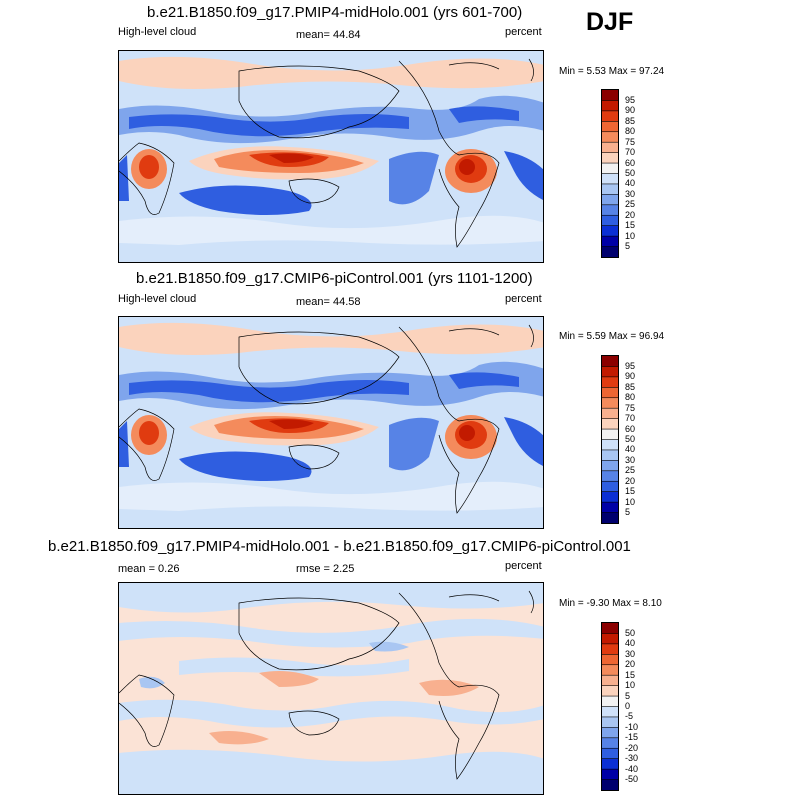 The height and width of the screenshot is (800, 800). What do you see at coordinates (331, 72) in the screenshot?
I see `p1-cloud-clear-north` at bounding box center [331, 72].